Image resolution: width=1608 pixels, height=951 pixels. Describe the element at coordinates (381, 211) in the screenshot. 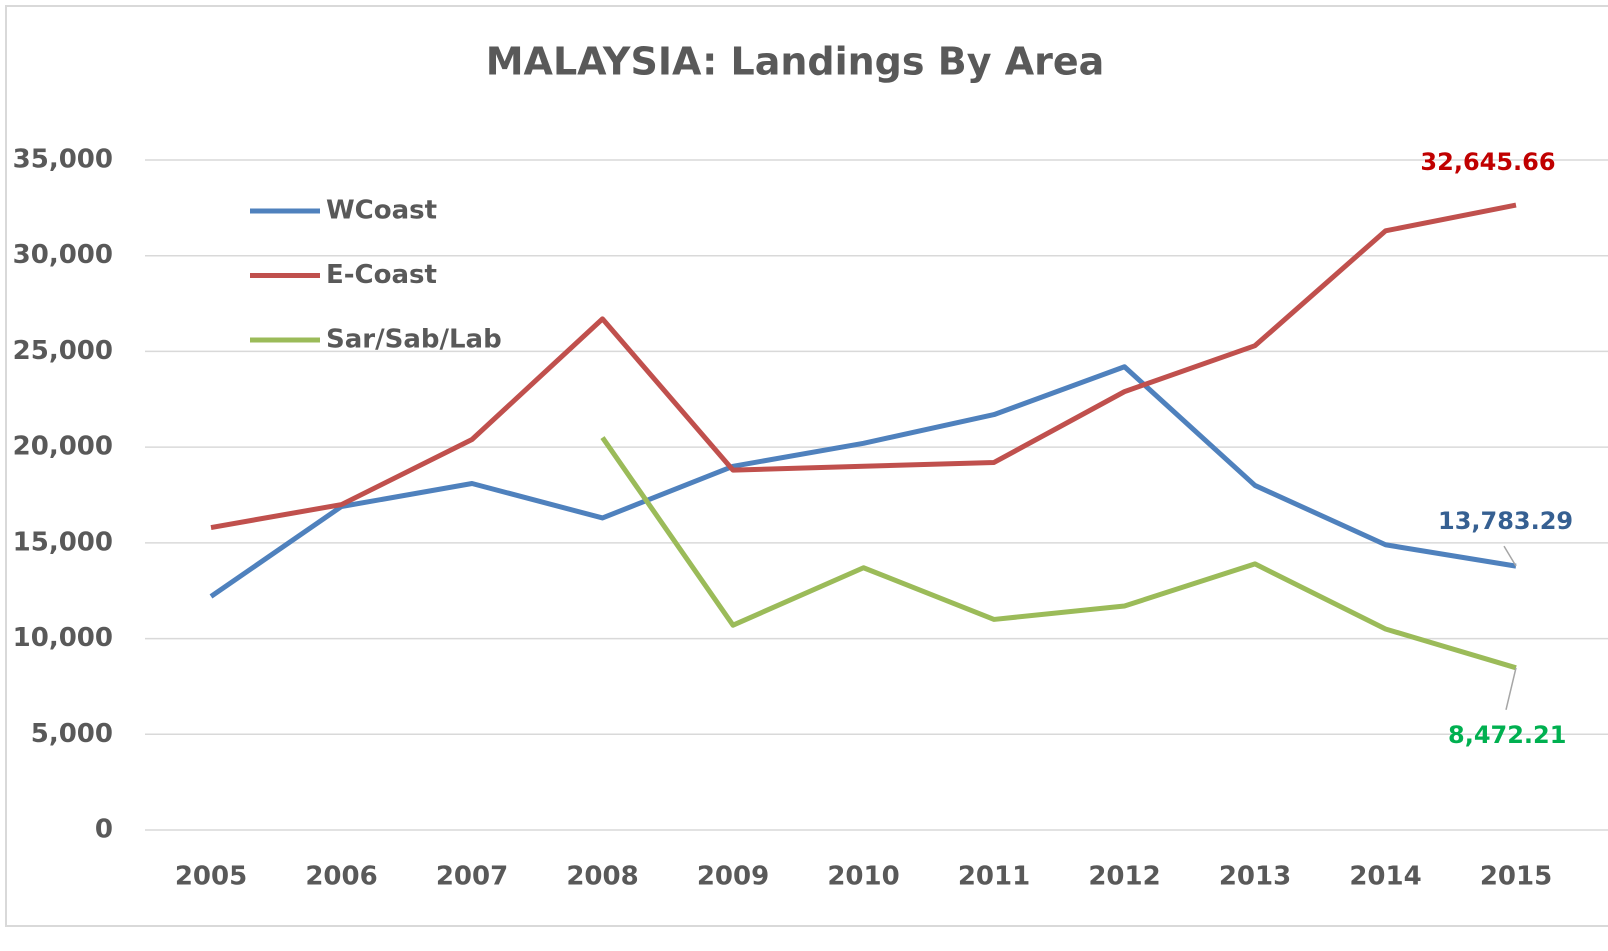

I see `legend-label: WCoast` at that location.